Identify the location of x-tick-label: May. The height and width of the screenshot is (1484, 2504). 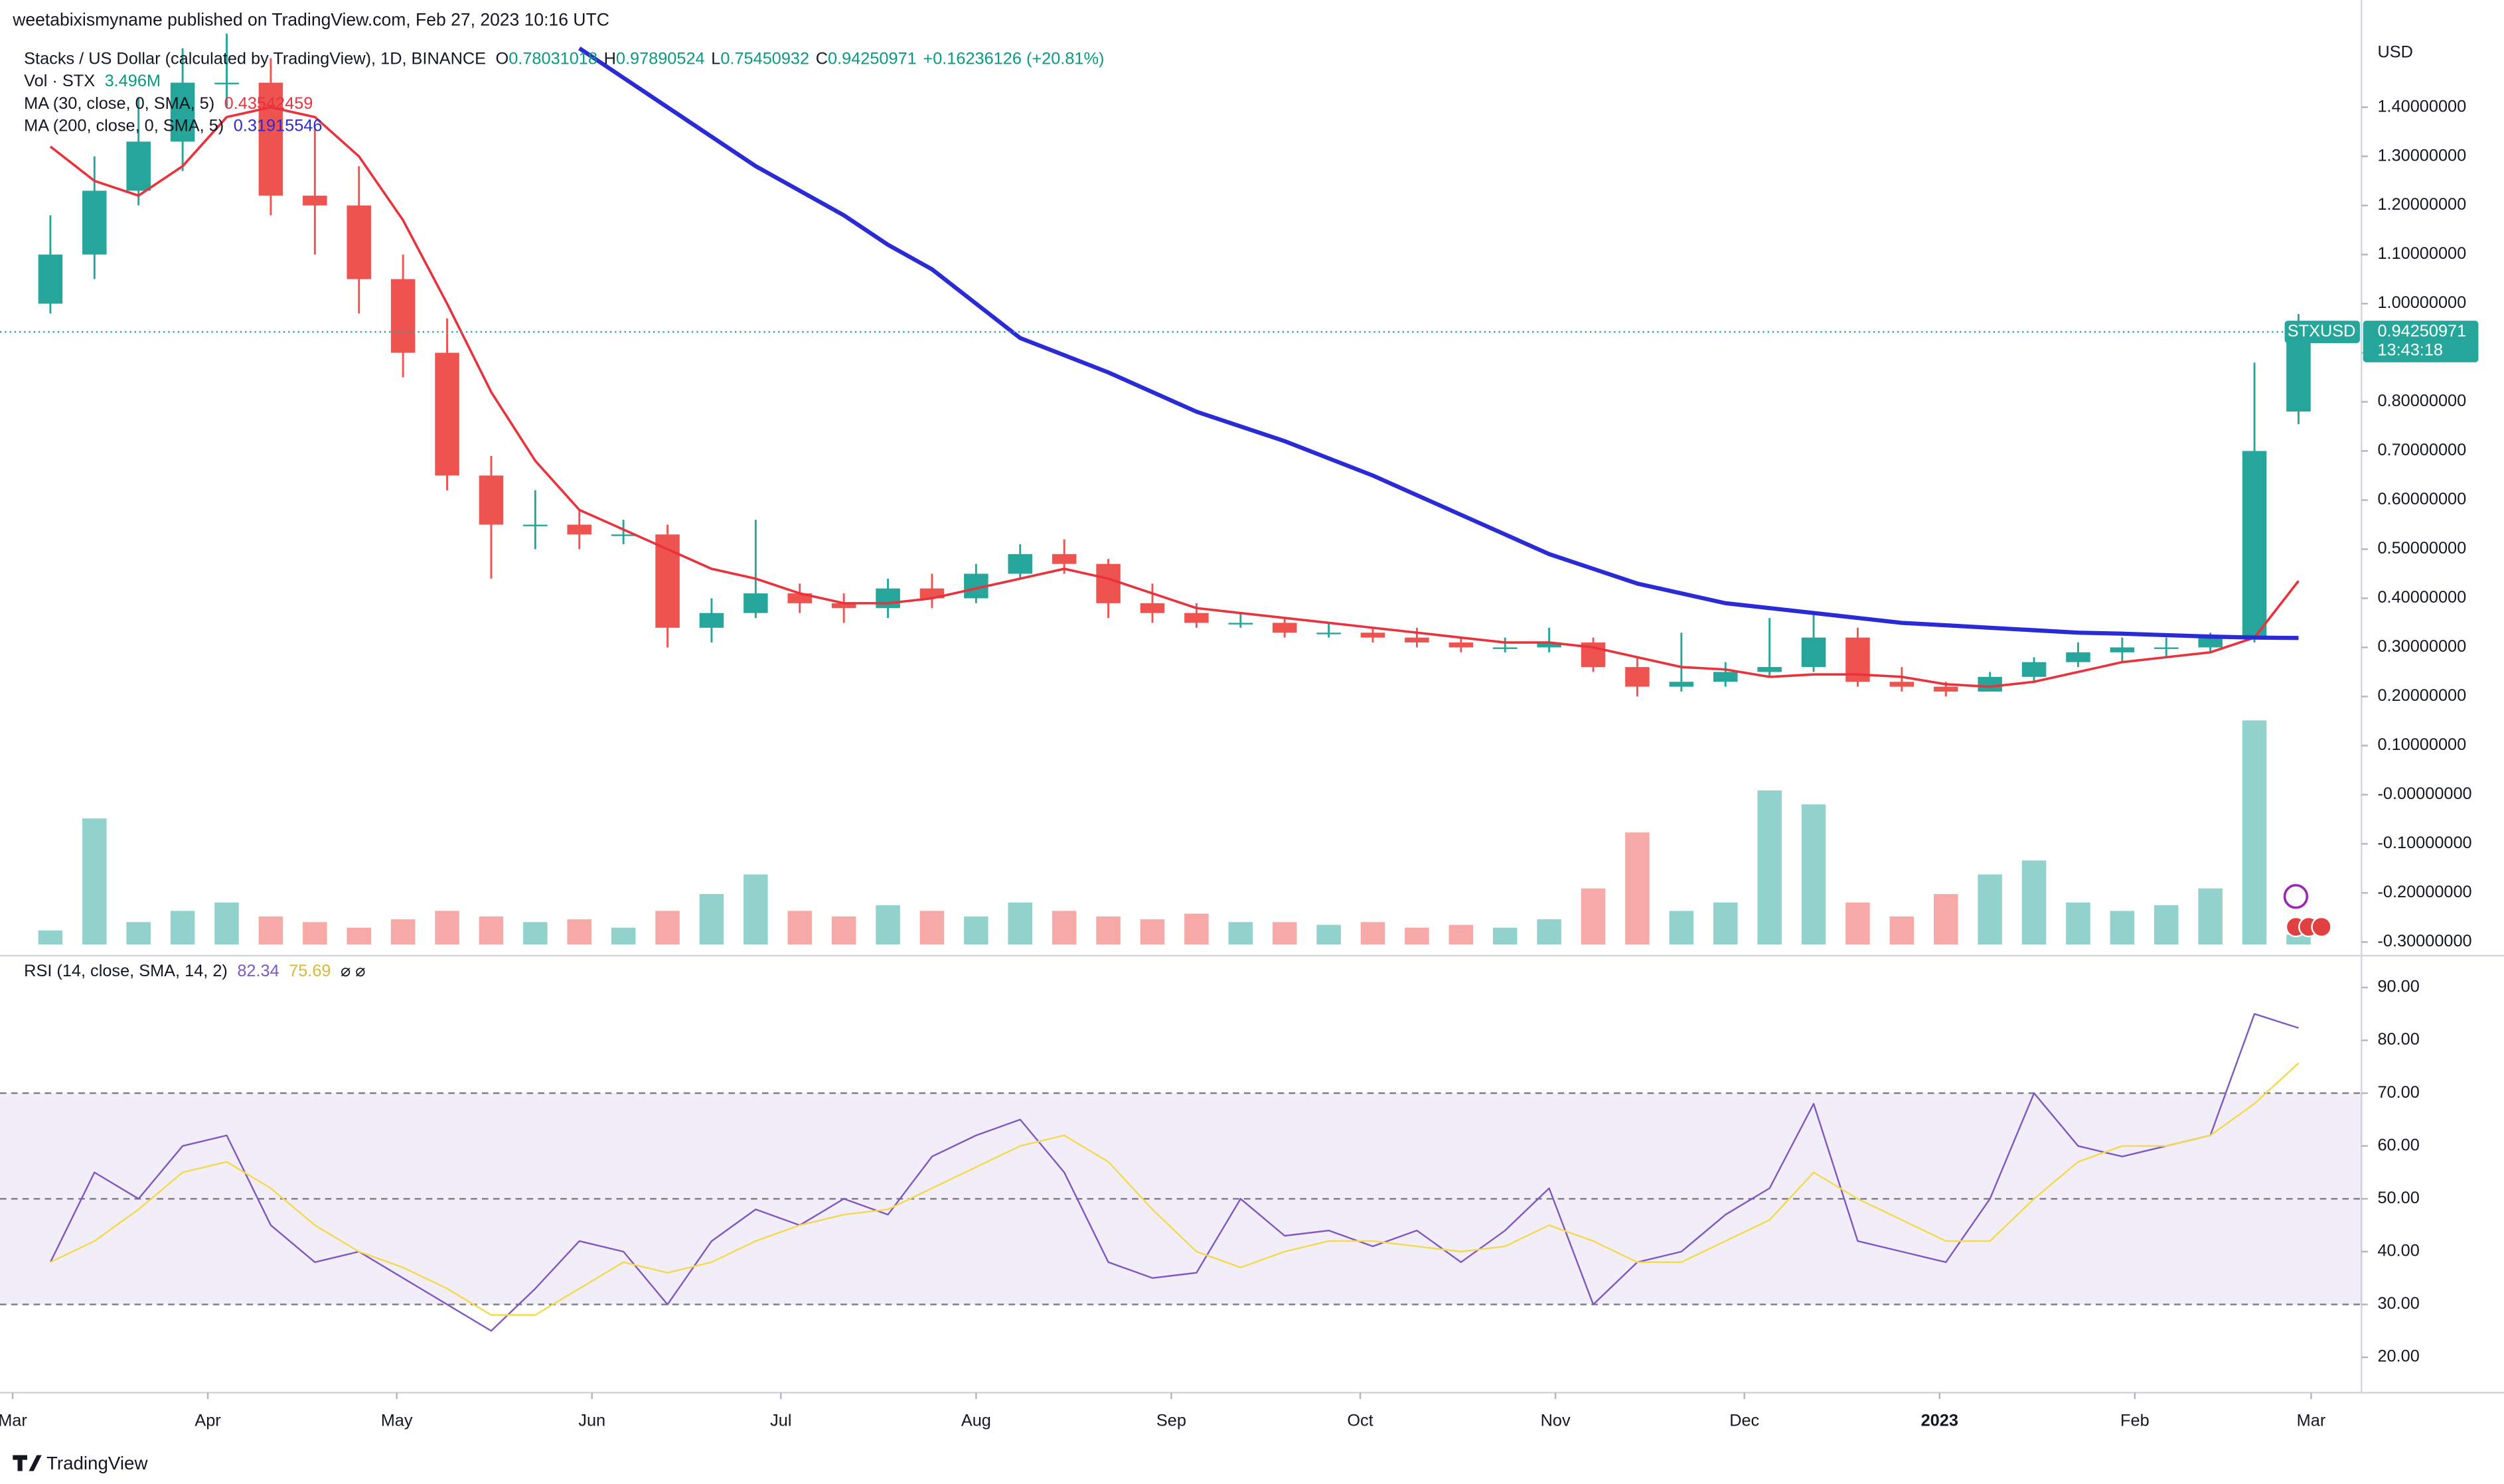
(397, 1420).